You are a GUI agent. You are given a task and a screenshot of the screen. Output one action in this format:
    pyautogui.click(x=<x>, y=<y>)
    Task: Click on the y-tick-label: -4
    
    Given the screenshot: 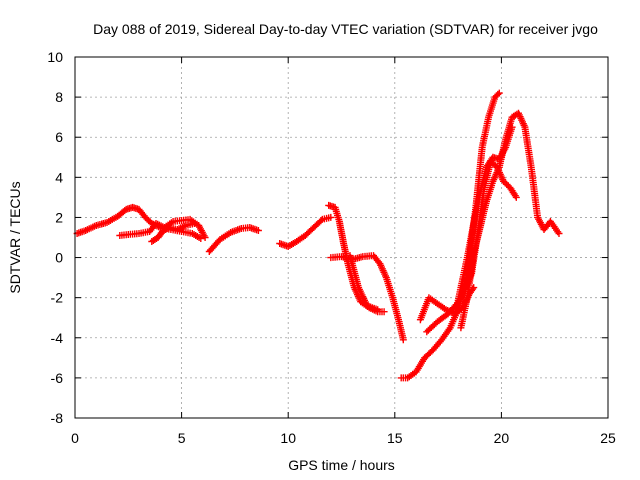 What is the action you would take?
    pyautogui.click(x=57, y=338)
    